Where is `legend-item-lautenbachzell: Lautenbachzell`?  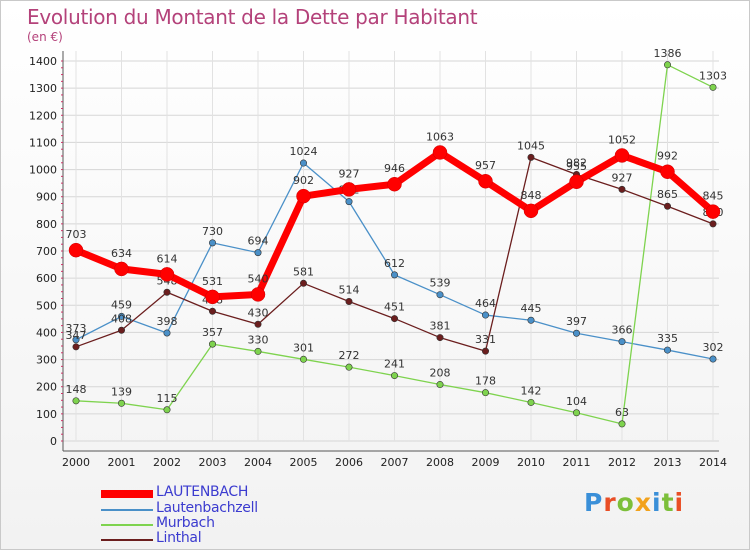
legend-item-lautenbachzell: Lautenbachzell is located at coordinates (251, 509).